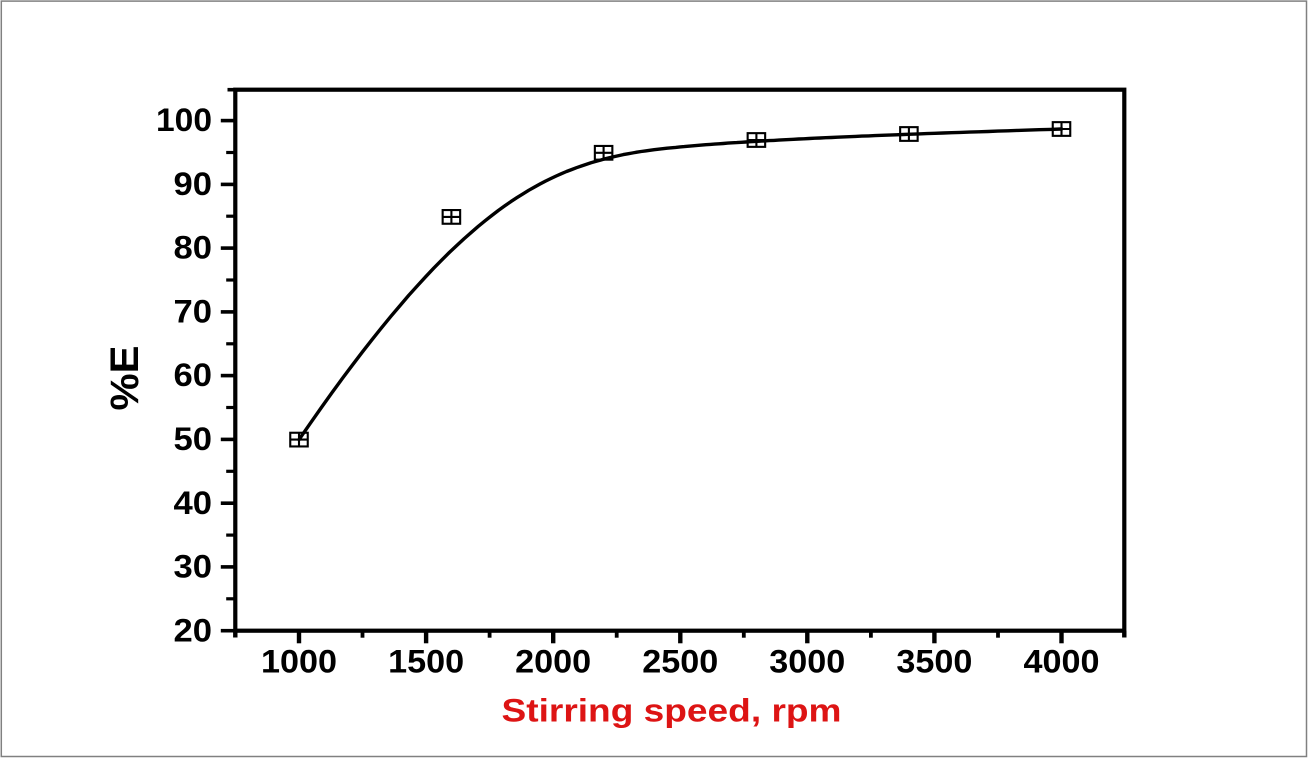  What do you see at coordinates (193, 439) in the screenshot?
I see `svg-text: 50` at bounding box center [193, 439].